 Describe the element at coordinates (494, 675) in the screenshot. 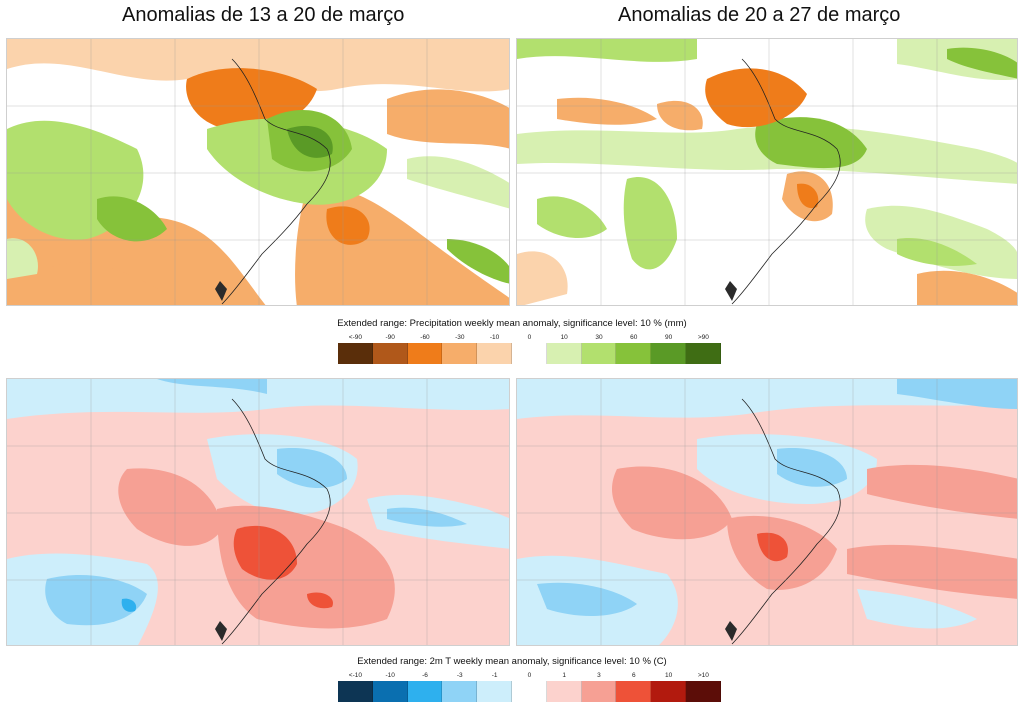

I see `temp-legend-label: -1` at that location.